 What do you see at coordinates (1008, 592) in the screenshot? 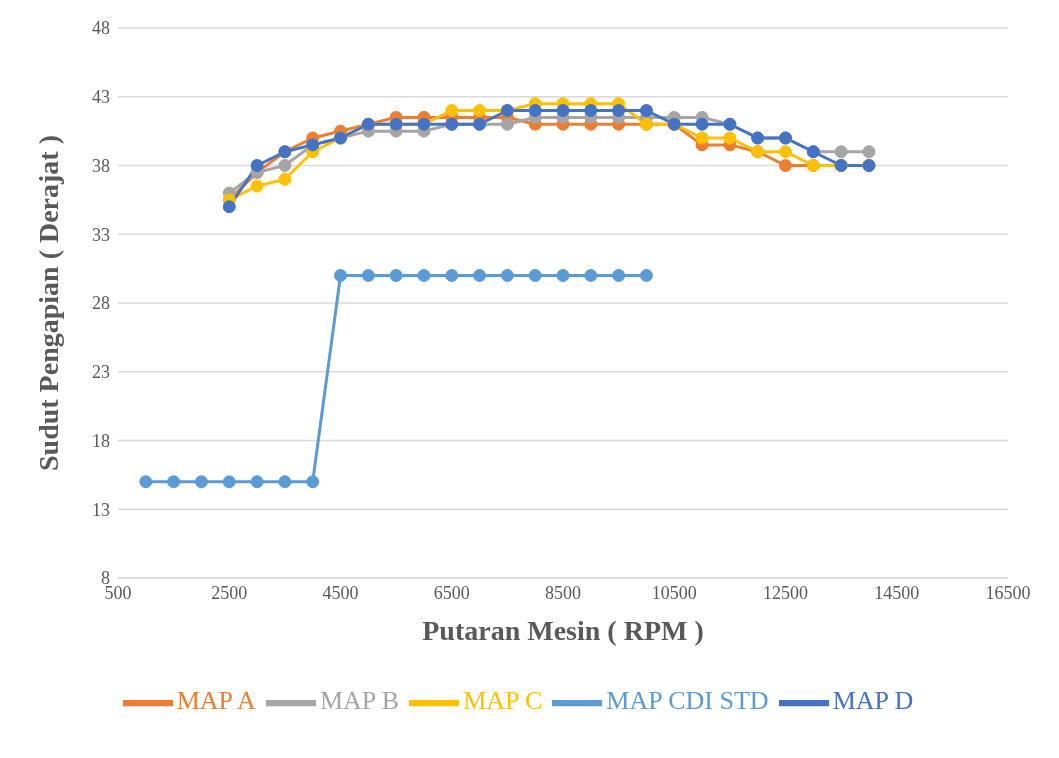
I see `x-tick-label: 16500` at bounding box center [1008, 592].